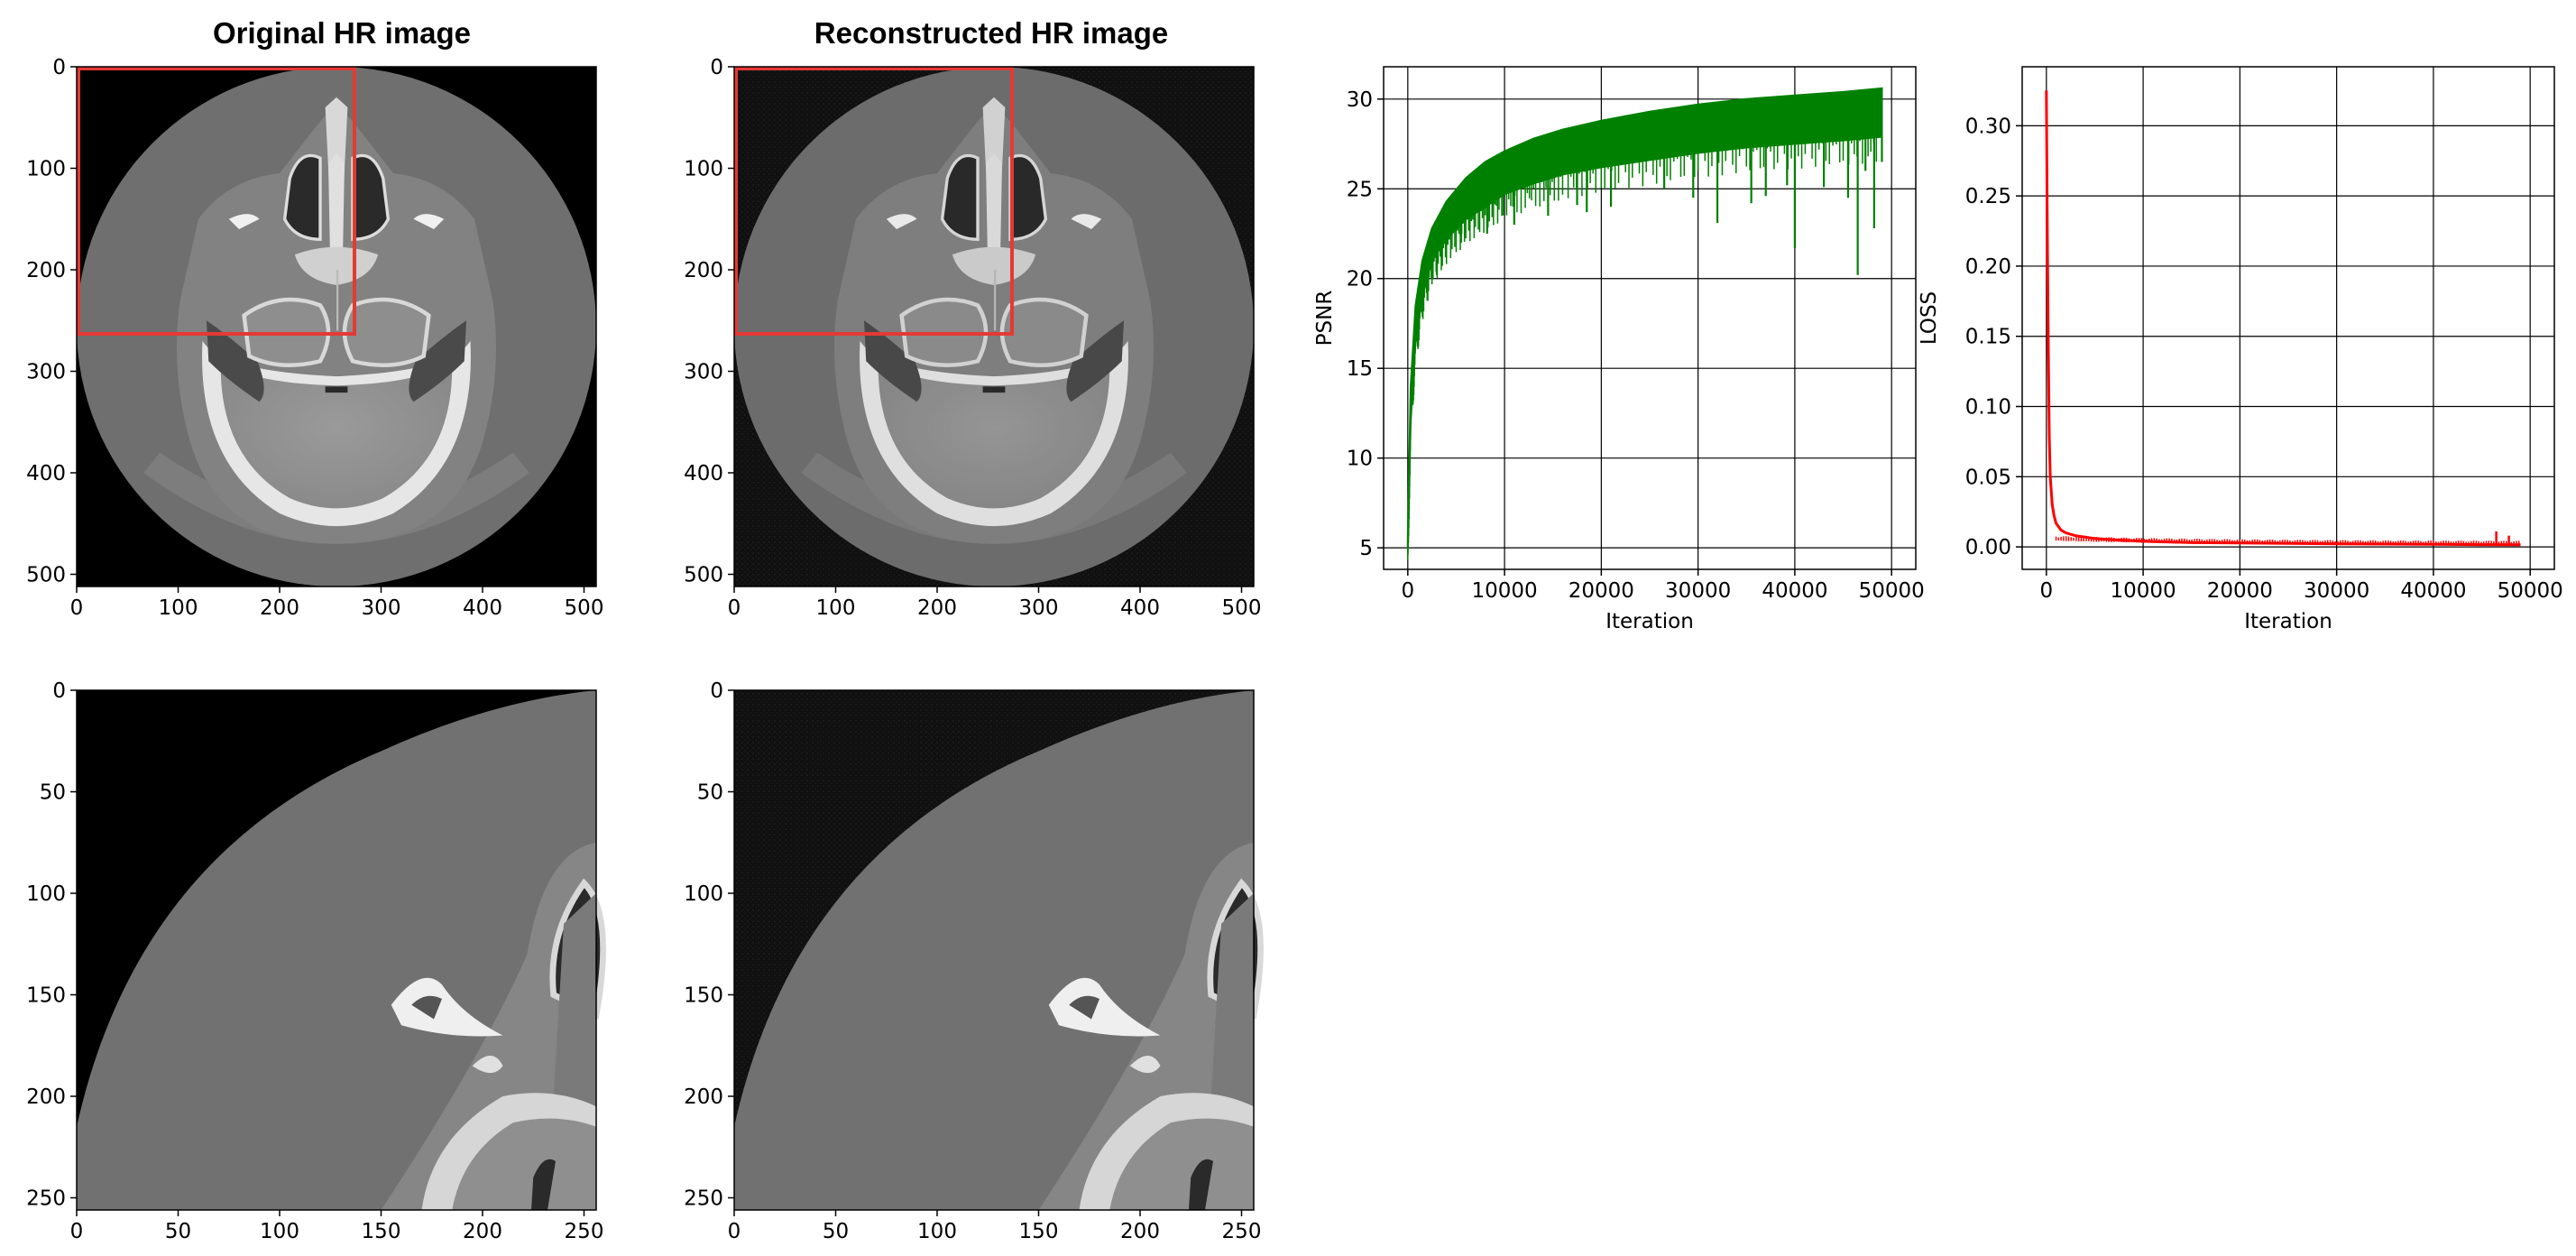 This screenshot has height=1256, width=2576. What do you see at coordinates (1988, 267) in the screenshot?
I see `y-tick-label: 0.20` at bounding box center [1988, 267].